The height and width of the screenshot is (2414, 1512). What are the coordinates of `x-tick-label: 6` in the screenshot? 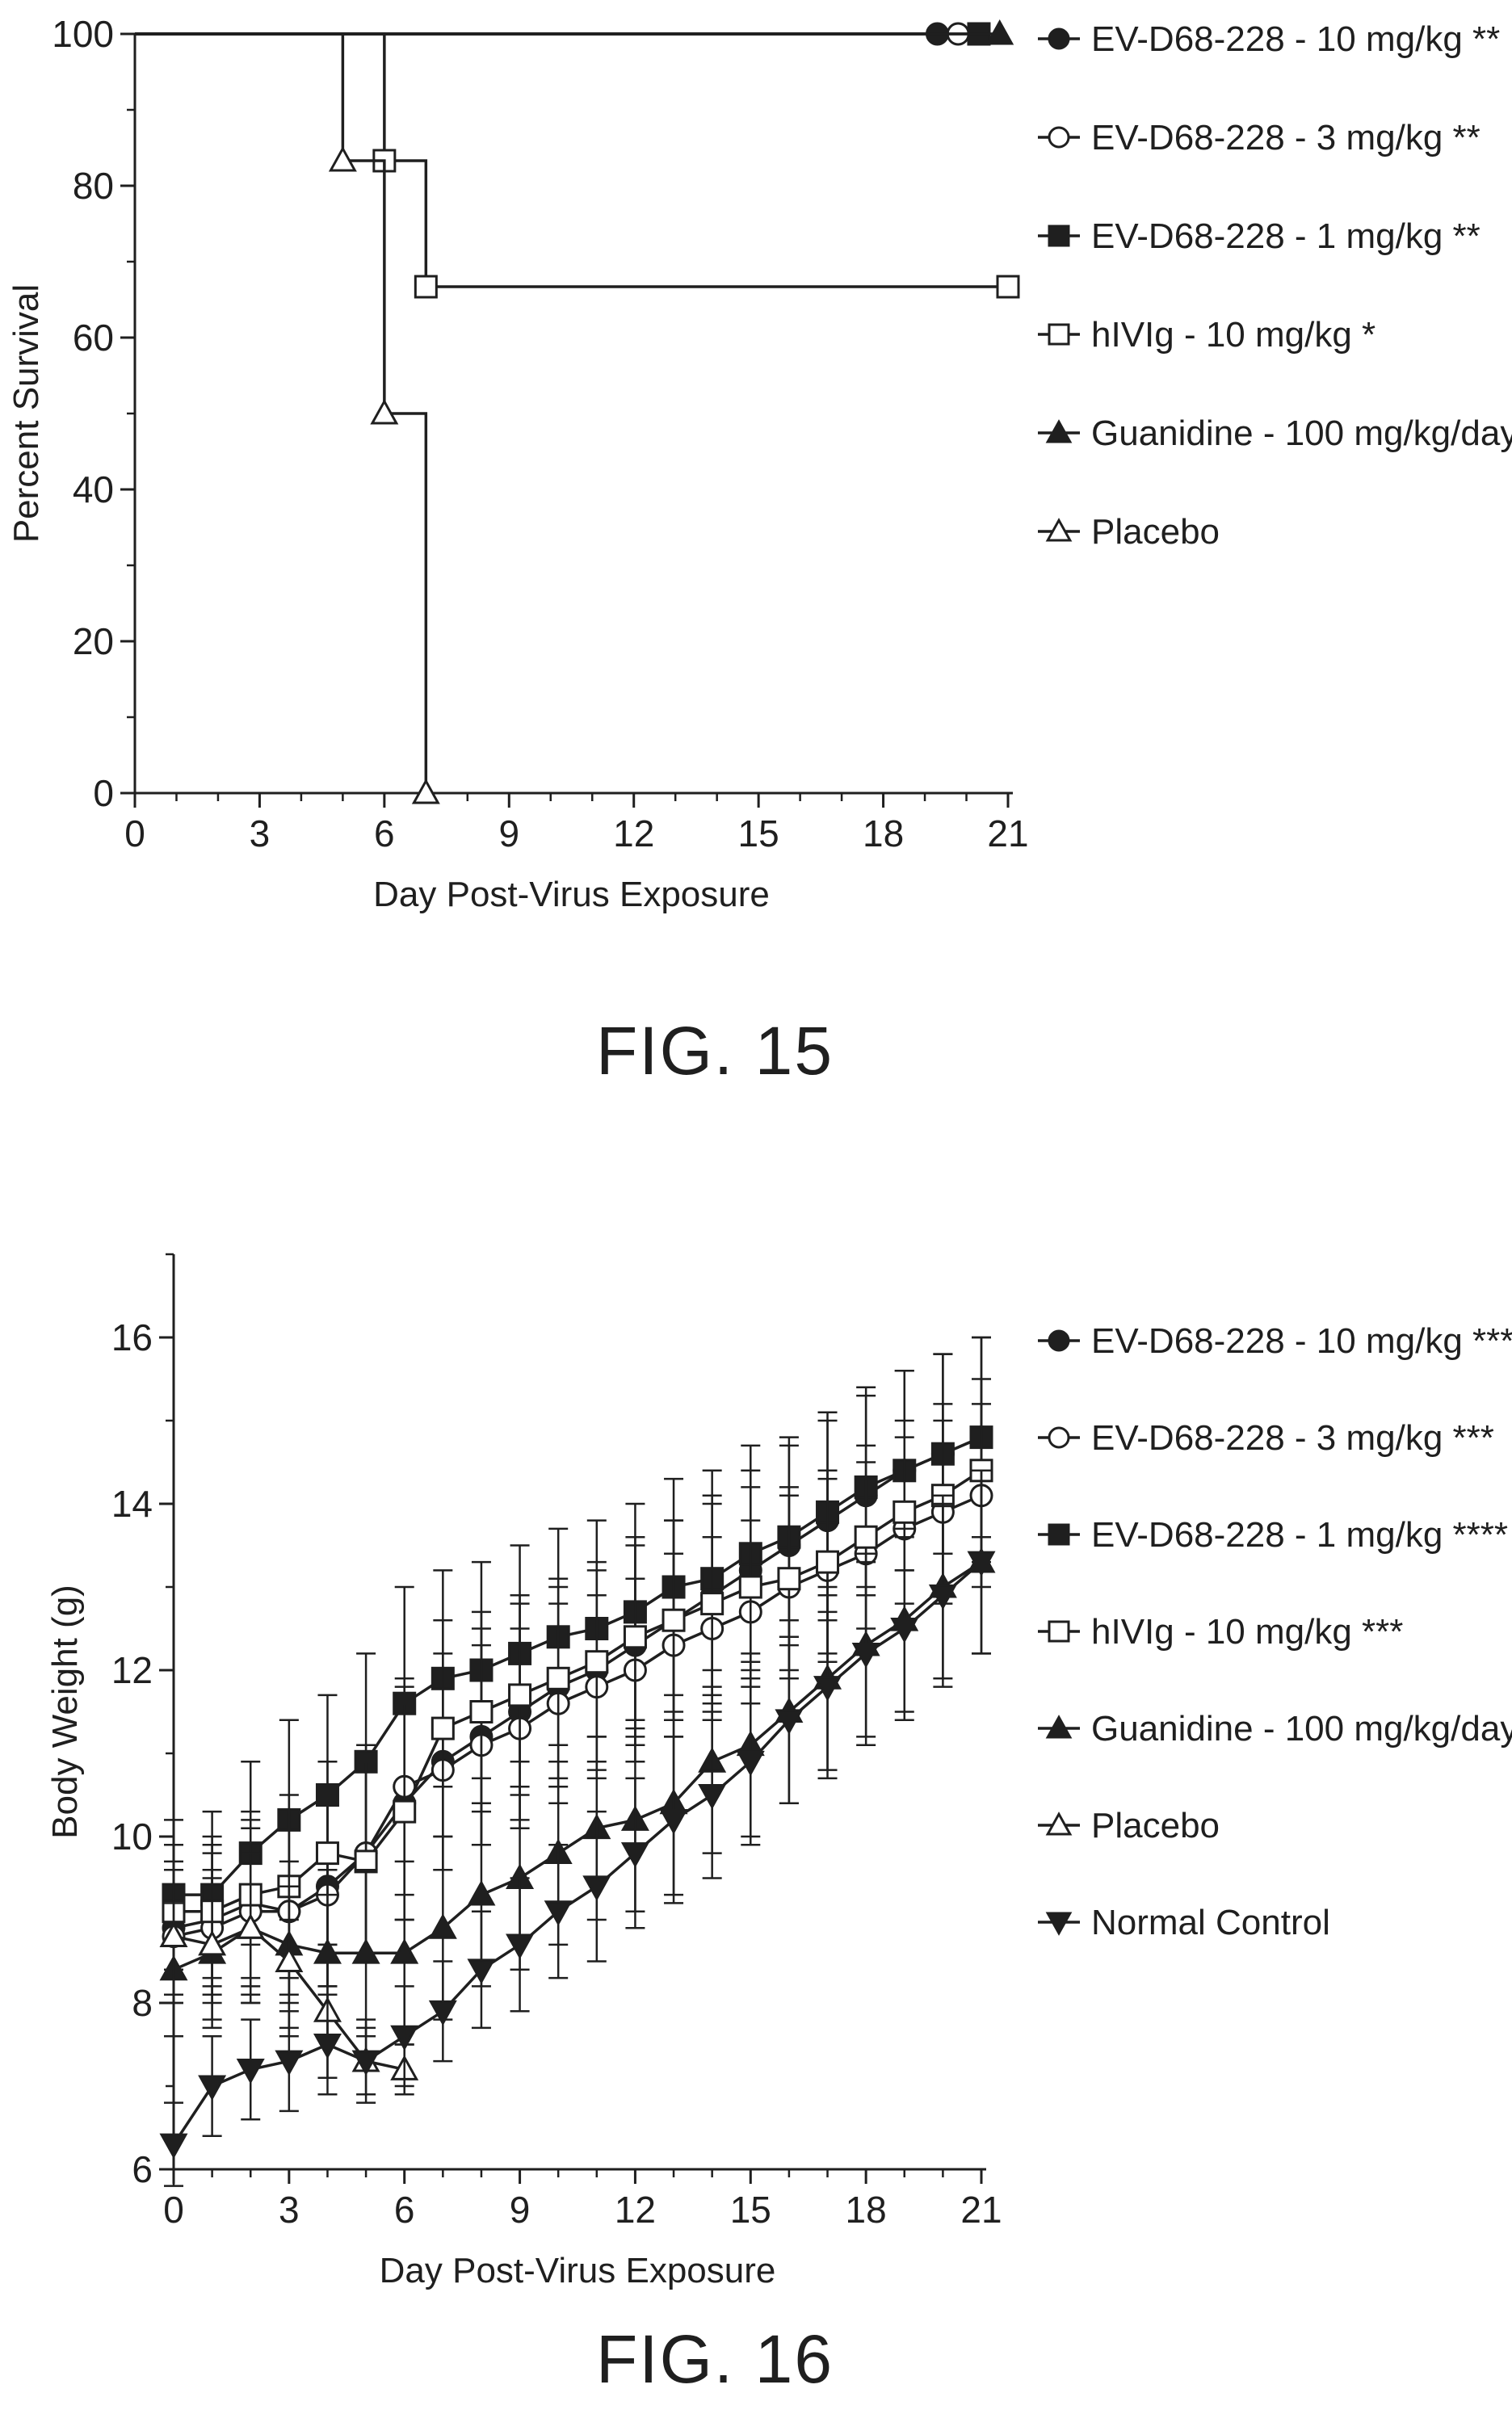 It's located at (405, 2210).